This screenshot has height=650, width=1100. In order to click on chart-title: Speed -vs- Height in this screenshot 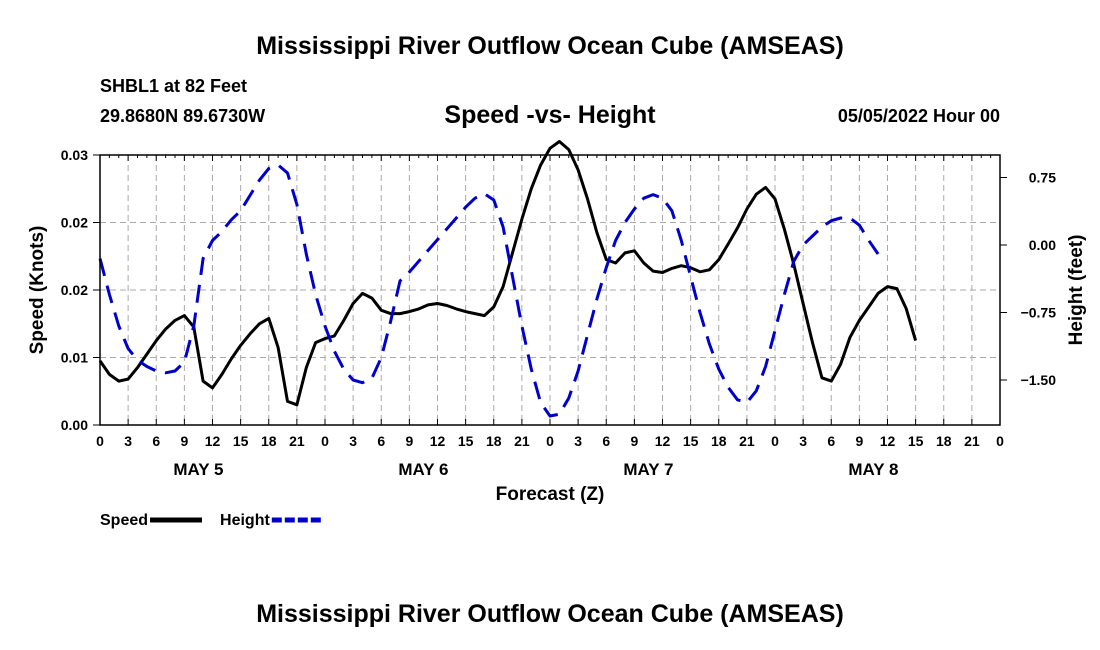, I will do `click(550, 115)`.